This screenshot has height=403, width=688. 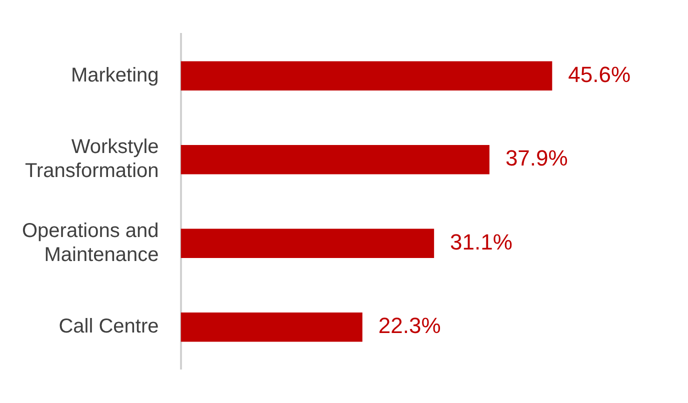 What do you see at coordinates (92, 159) in the screenshot?
I see `y-tick-label: Workstyle Transformation` at bounding box center [92, 159].